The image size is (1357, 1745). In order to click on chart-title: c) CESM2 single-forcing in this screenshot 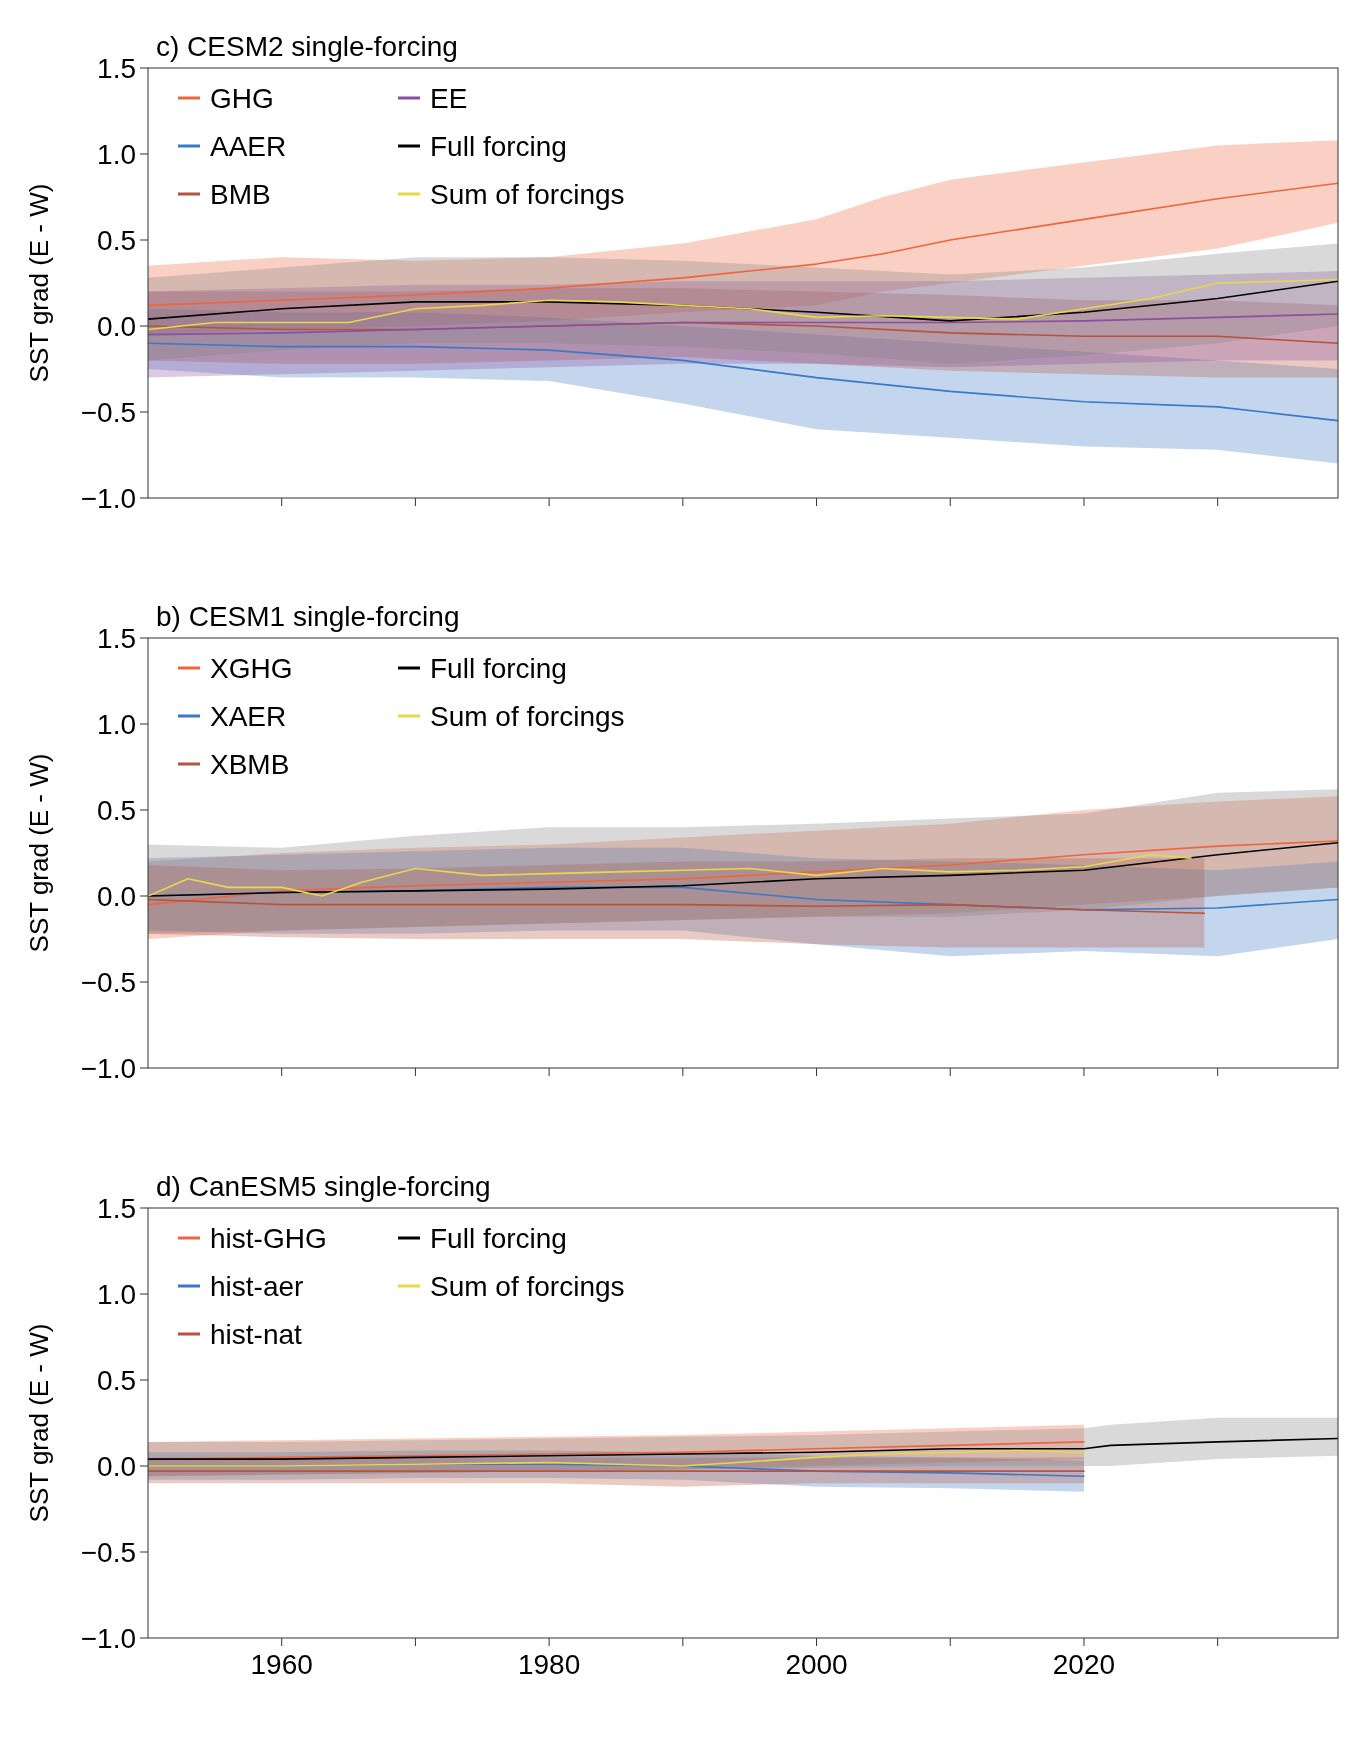, I will do `click(307, 46)`.